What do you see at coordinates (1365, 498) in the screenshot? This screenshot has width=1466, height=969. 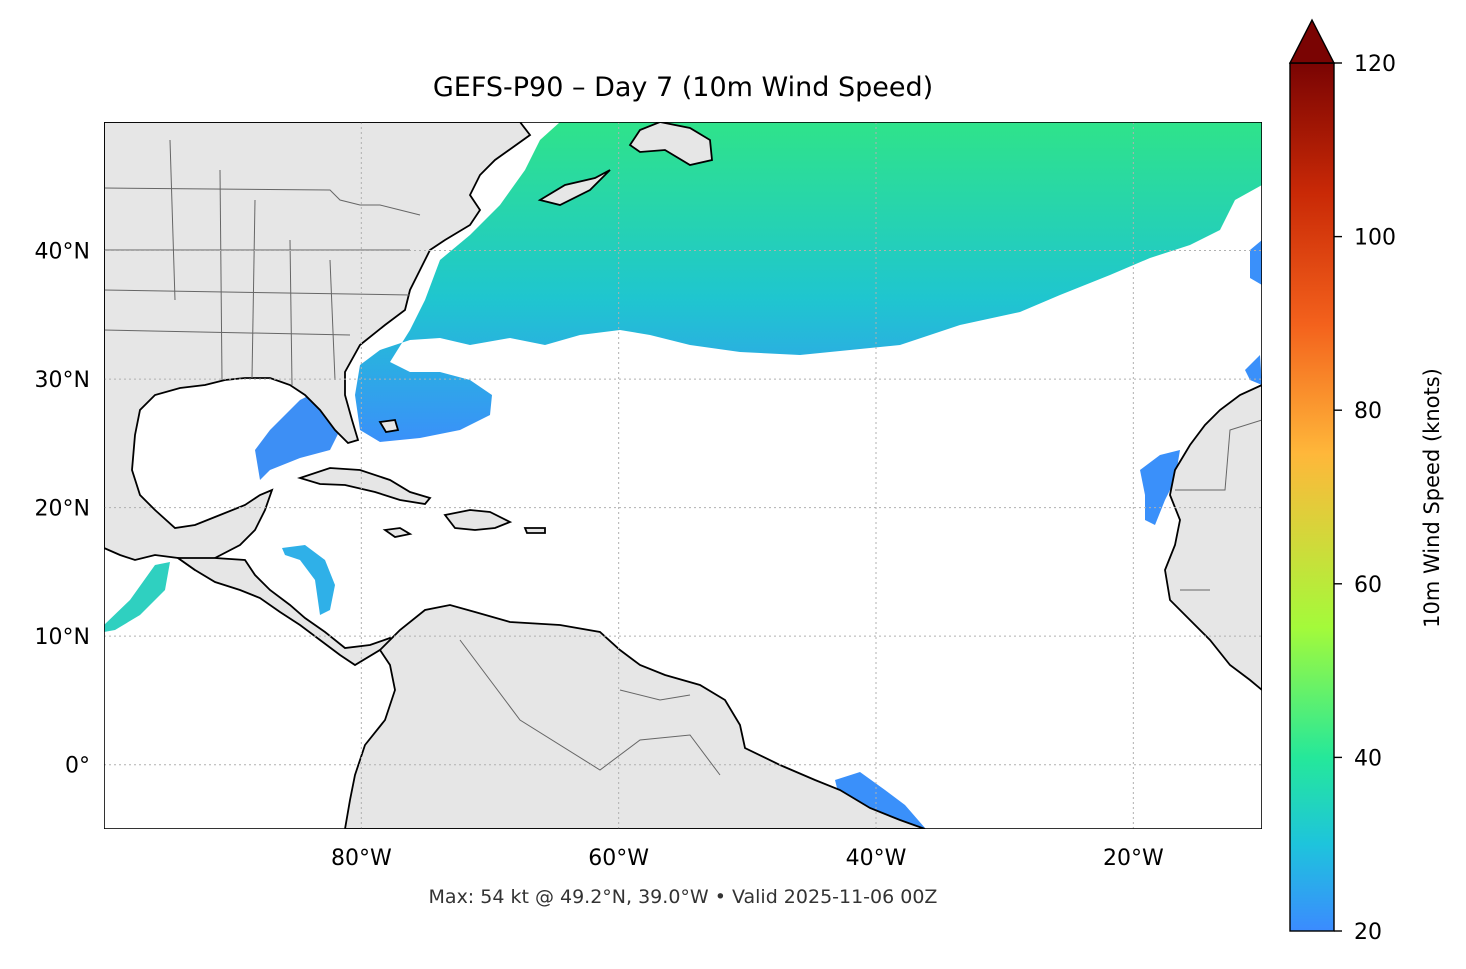 I see `colorbar-ticks: 20 40 60 80 100 120` at bounding box center [1365, 498].